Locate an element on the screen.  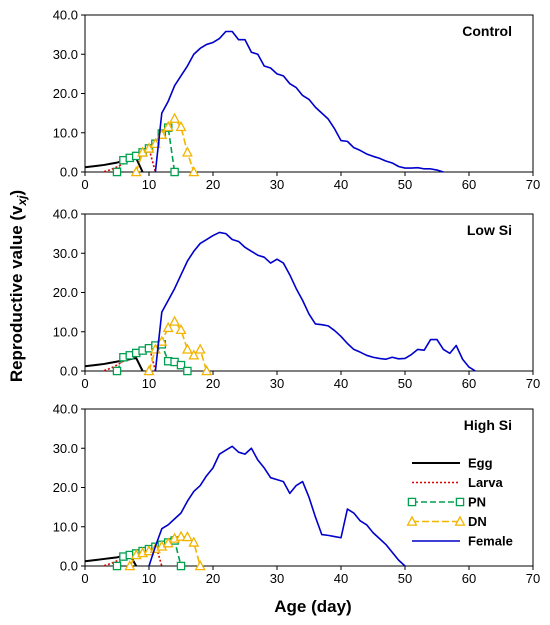
y-axis-title-close: ) is located at coordinates (16, 193).